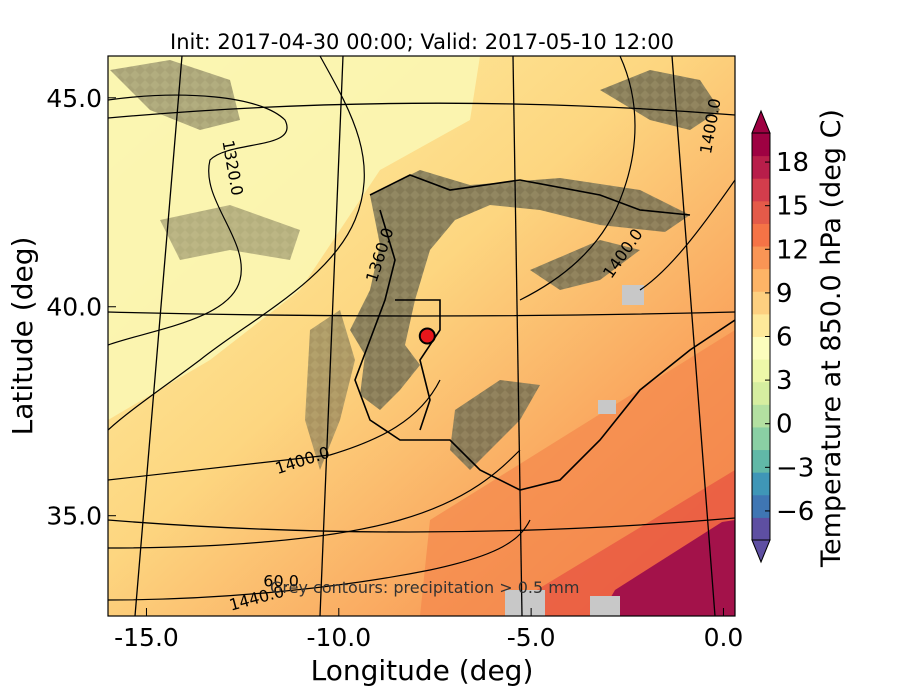 The image size is (900, 700). I want to click on colorbar: −6 −3 0 3 6 9 12 15 18, so click(782, 336).